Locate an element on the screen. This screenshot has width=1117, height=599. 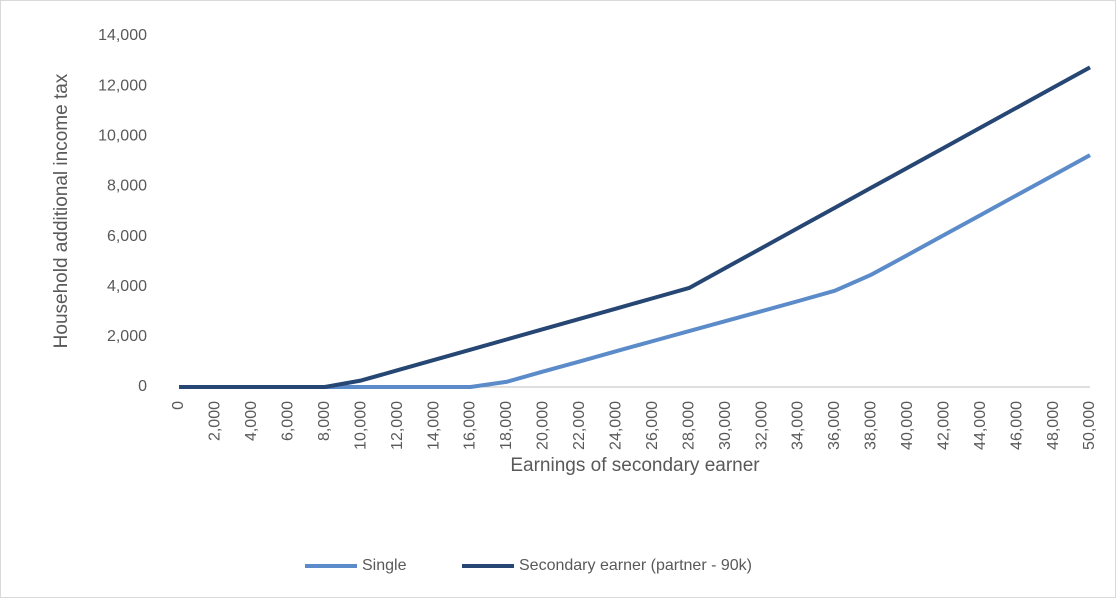
x-tick-label: 16,000 is located at coordinates (470, 425).